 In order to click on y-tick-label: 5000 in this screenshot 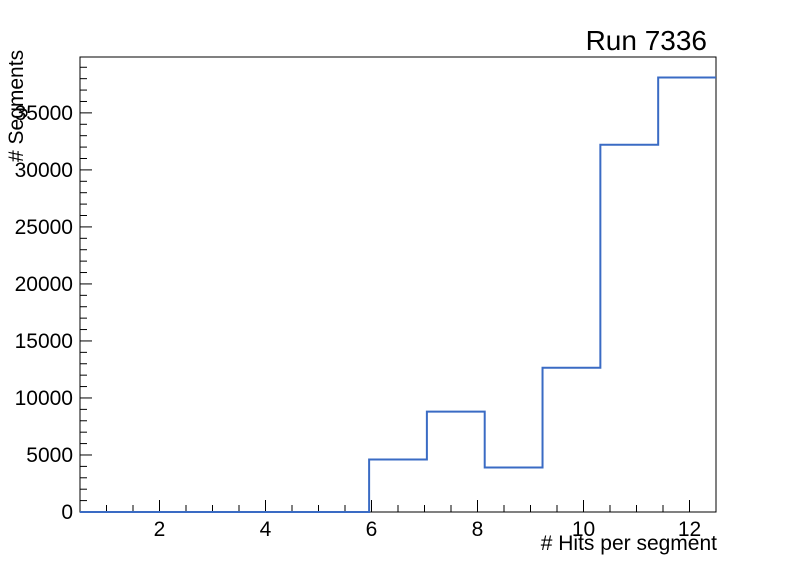, I will do `click(49, 455)`.